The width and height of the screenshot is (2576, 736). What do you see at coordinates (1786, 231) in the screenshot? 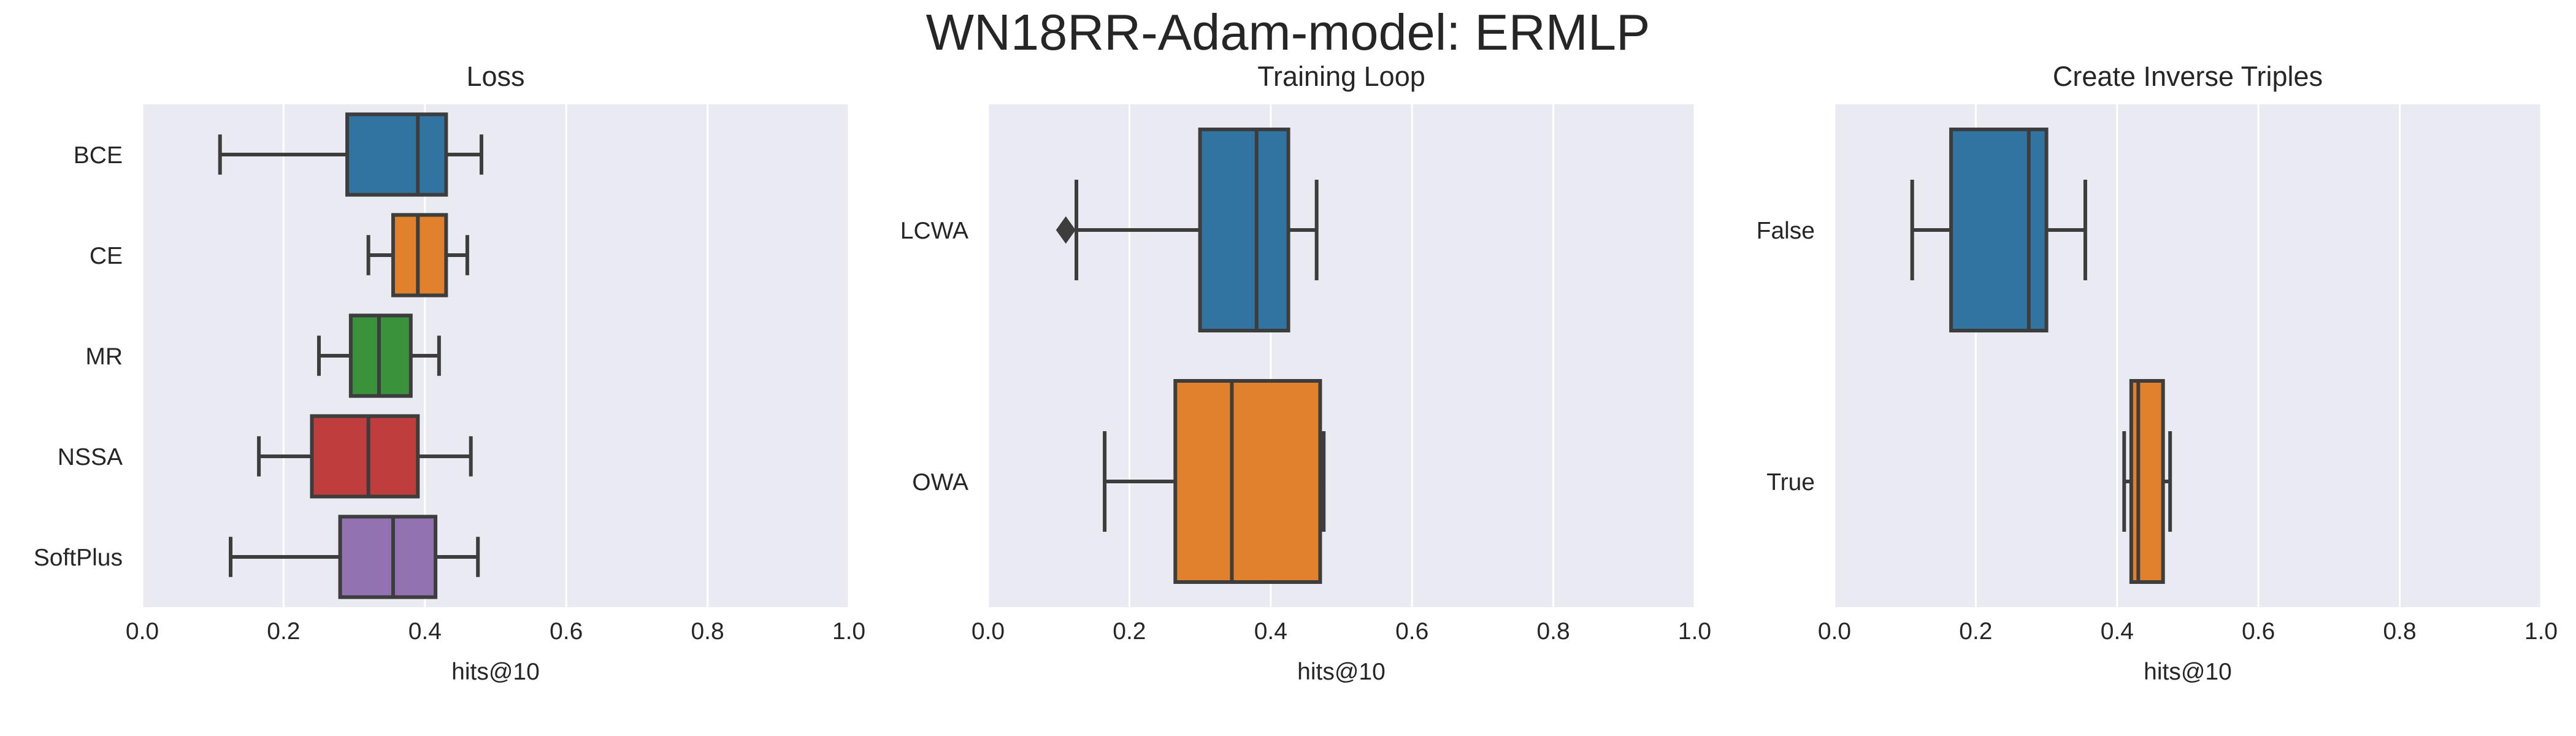
I see `y-tick-label: False` at bounding box center [1786, 231].